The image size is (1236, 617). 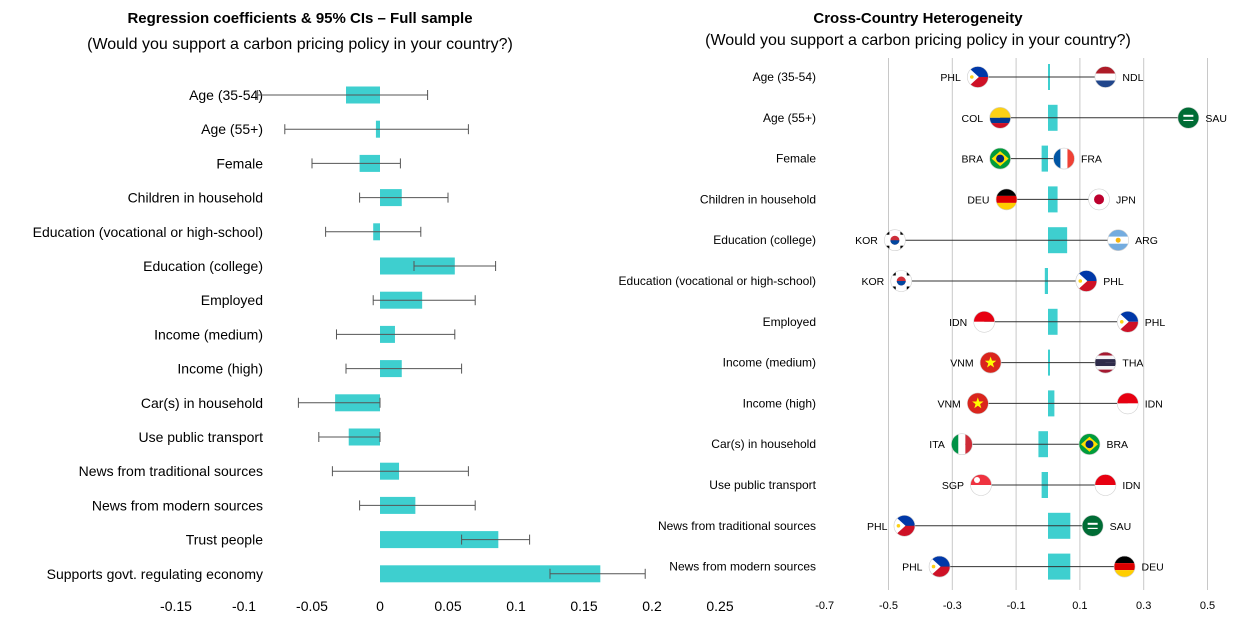 I want to click on row-label: Children in household, so click(x=758, y=199).